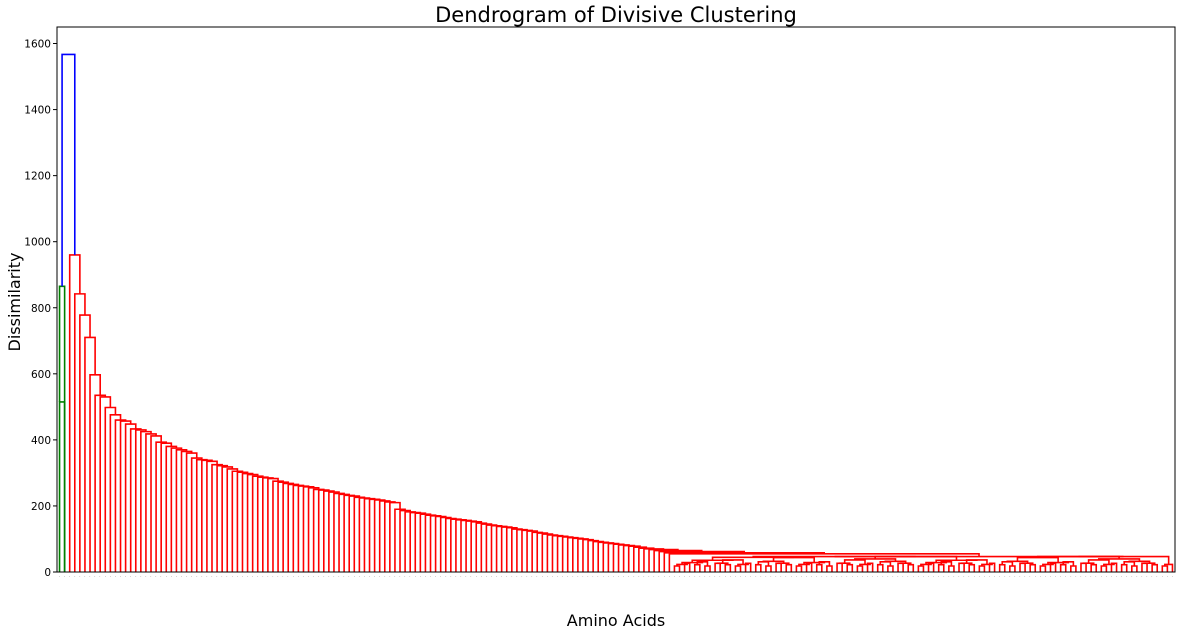 The image size is (1185, 634). What do you see at coordinates (37, 177) in the screenshot?
I see `y-tick-label-1200: 1200` at bounding box center [37, 177].